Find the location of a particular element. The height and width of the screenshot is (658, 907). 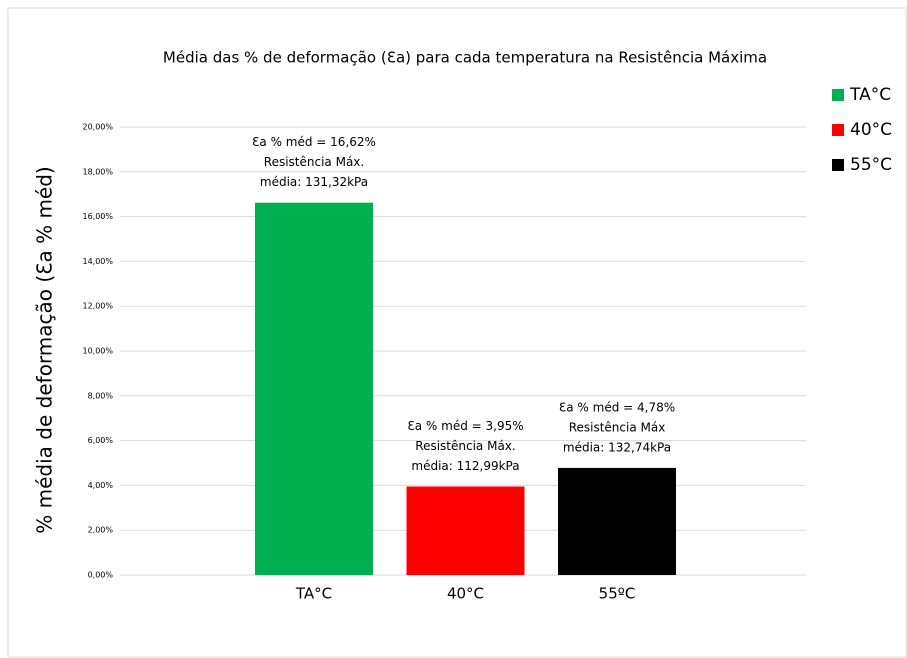

data-annotation: média: 132,74kPa is located at coordinates (617, 447).